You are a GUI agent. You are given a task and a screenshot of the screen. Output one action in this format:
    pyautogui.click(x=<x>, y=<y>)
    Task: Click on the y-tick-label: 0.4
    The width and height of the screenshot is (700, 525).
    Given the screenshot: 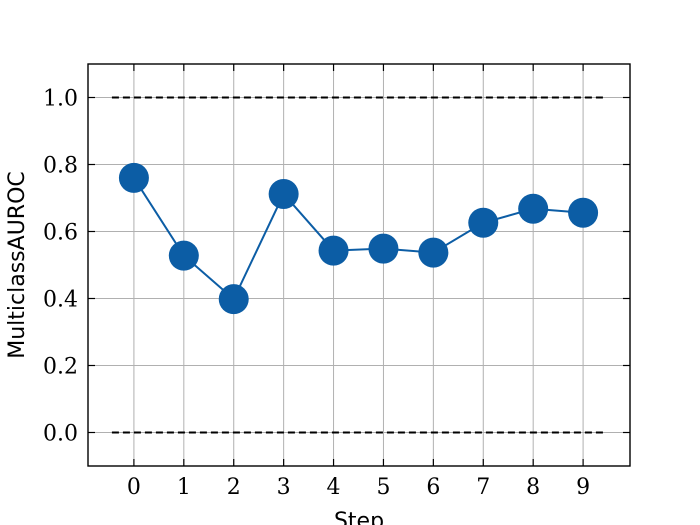 What is the action you would take?
    pyautogui.click(x=60, y=300)
    